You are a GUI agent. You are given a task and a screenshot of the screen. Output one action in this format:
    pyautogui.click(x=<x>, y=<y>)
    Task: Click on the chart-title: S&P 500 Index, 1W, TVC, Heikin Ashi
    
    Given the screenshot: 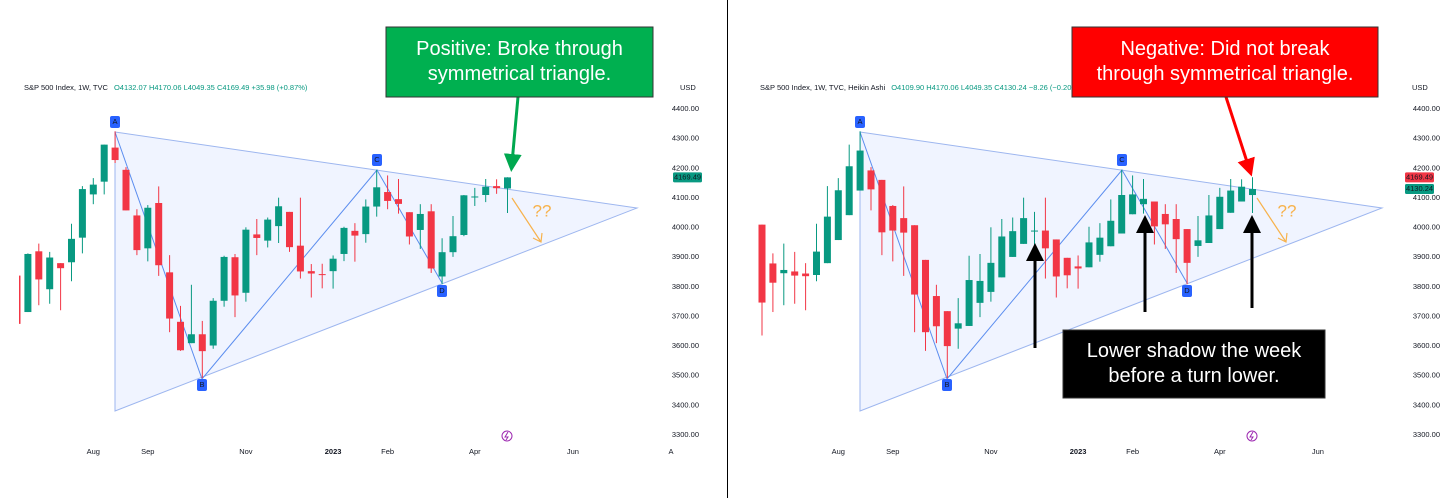 What is the action you would take?
    pyautogui.click(x=823, y=87)
    